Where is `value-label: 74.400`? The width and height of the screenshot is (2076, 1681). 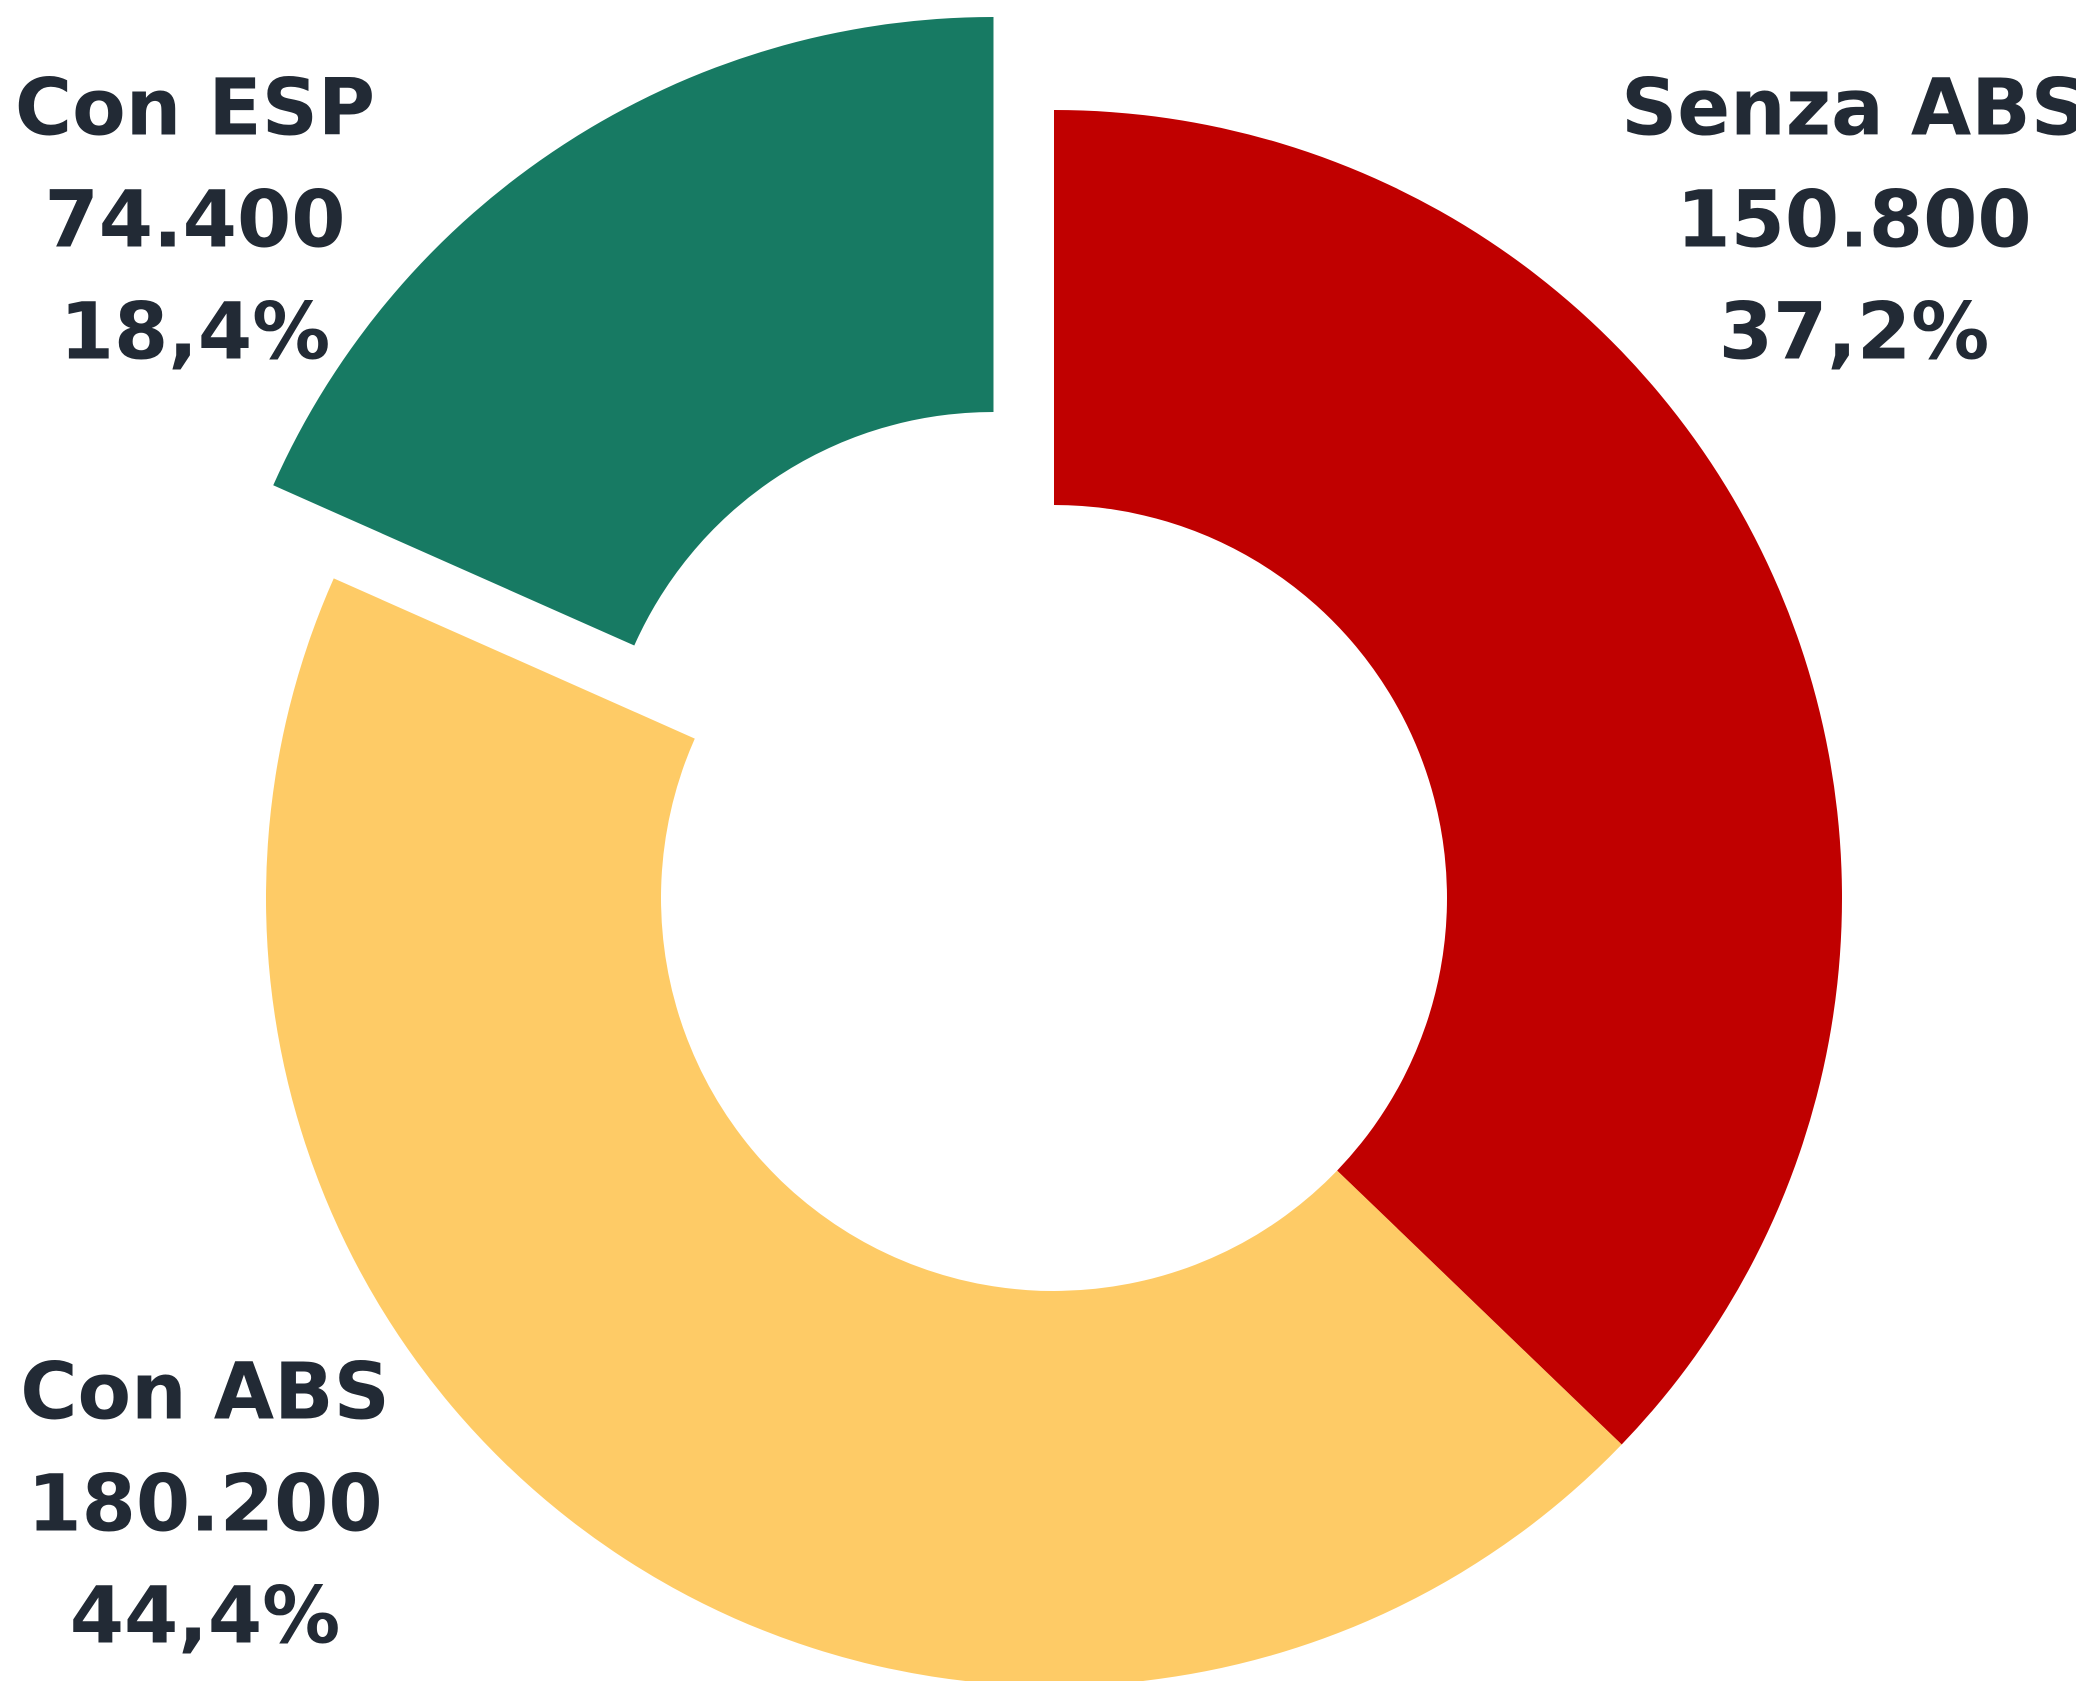 value-label: 74.400 is located at coordinates (195, 220).